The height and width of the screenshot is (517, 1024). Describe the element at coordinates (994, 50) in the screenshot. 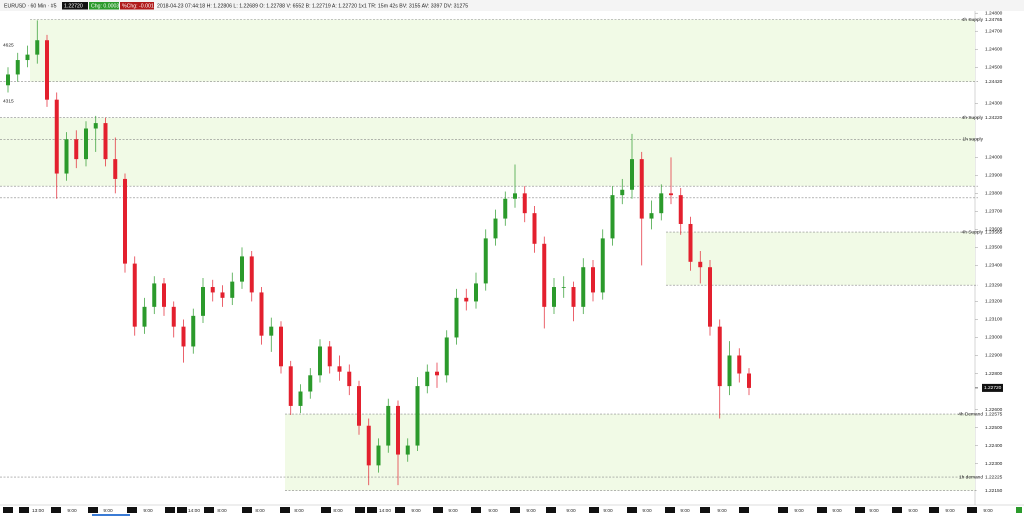

I see `y-tick-label: 1.24600` at that location.